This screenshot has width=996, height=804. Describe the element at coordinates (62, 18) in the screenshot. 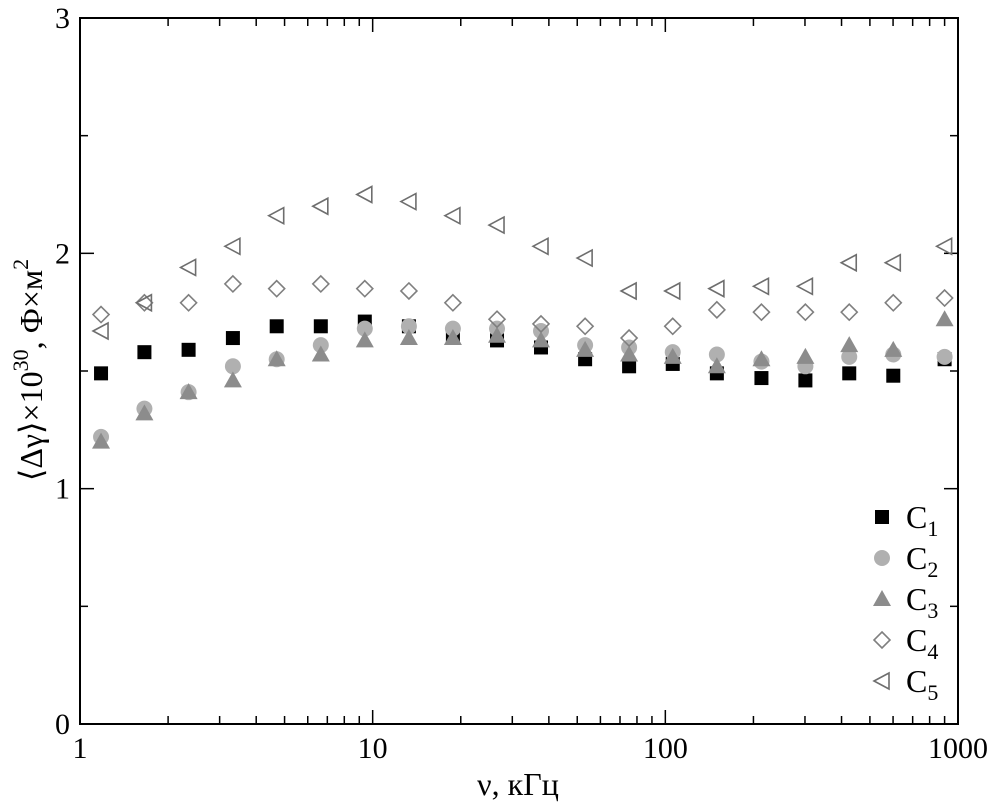

I see `y-tick-label: 3` at that location.